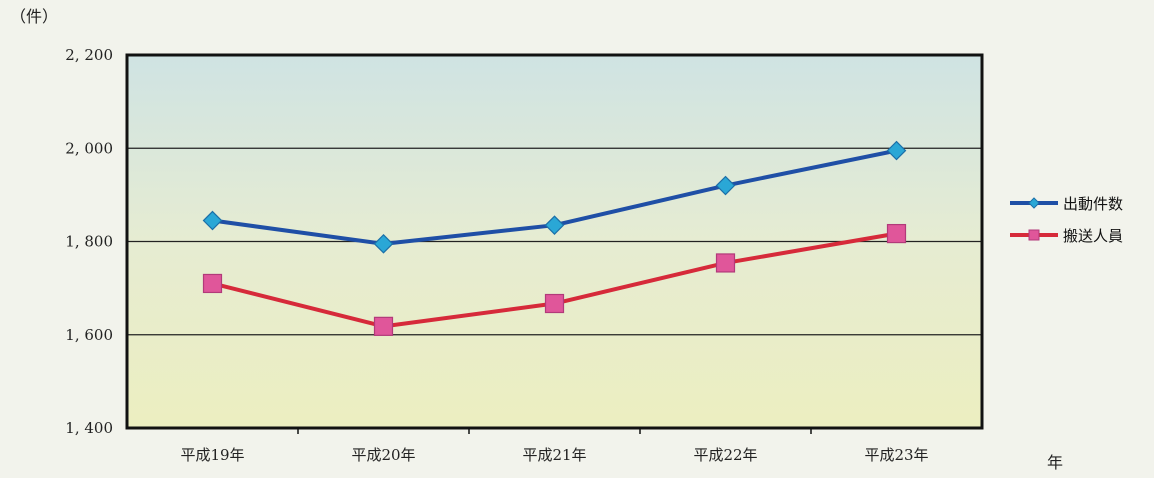  I want to click on legend-marker-diamond, so click(1034, 203).